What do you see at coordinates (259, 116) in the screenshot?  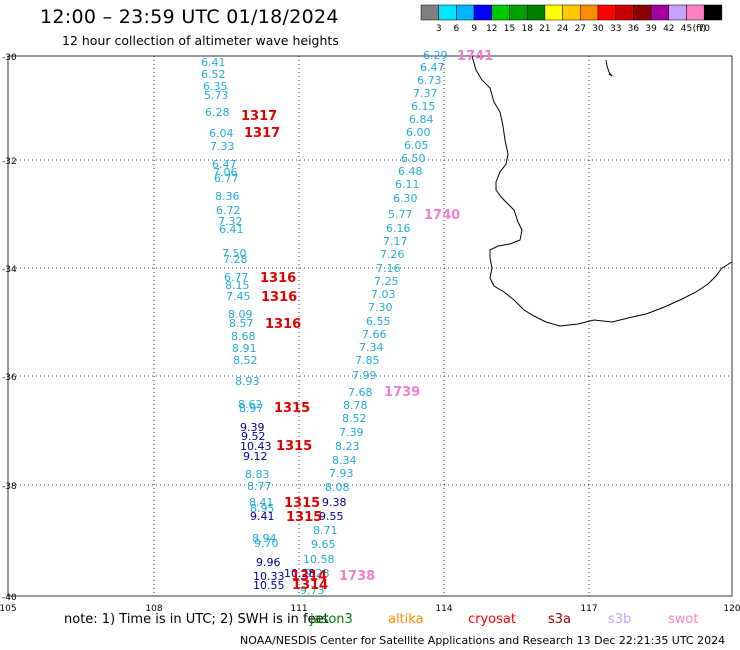 I see `pass-number-label: 1317` at bounding box center [259, 116].